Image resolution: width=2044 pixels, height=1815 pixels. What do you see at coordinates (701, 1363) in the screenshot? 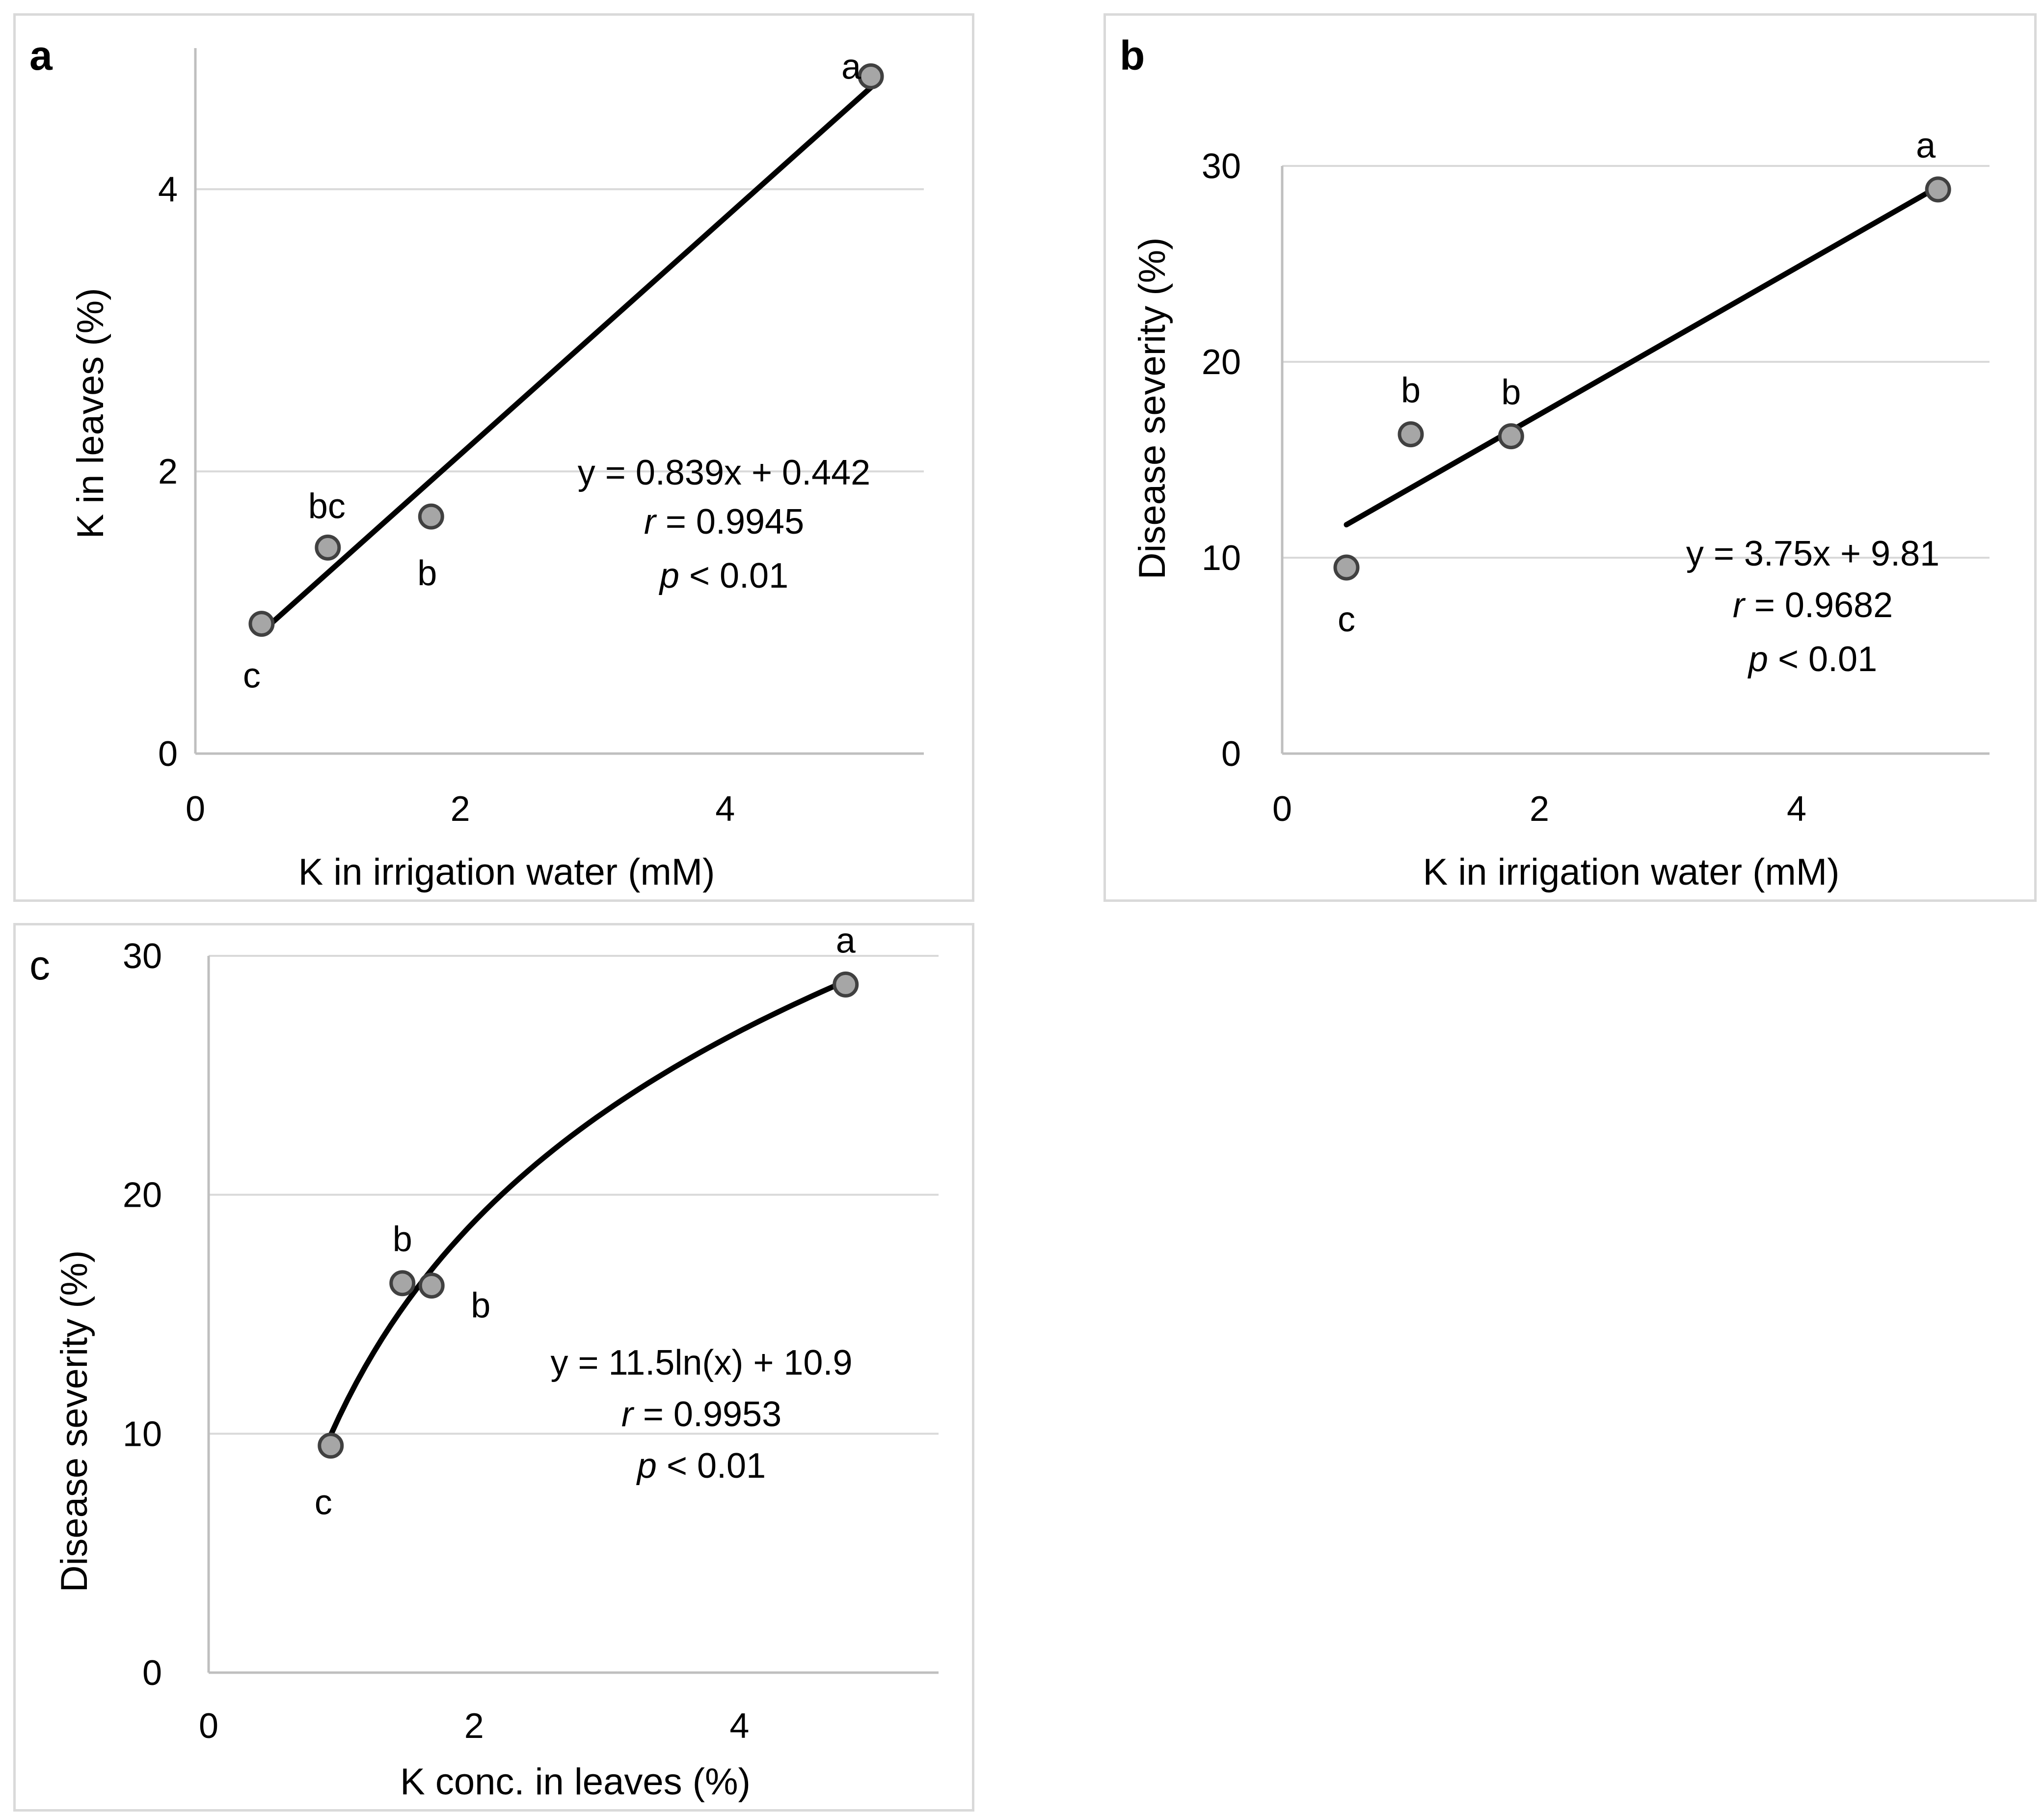
I see `chart-c-equation: y = 11.5ln(x) + 10.9` at bounding box center [701, 1363].